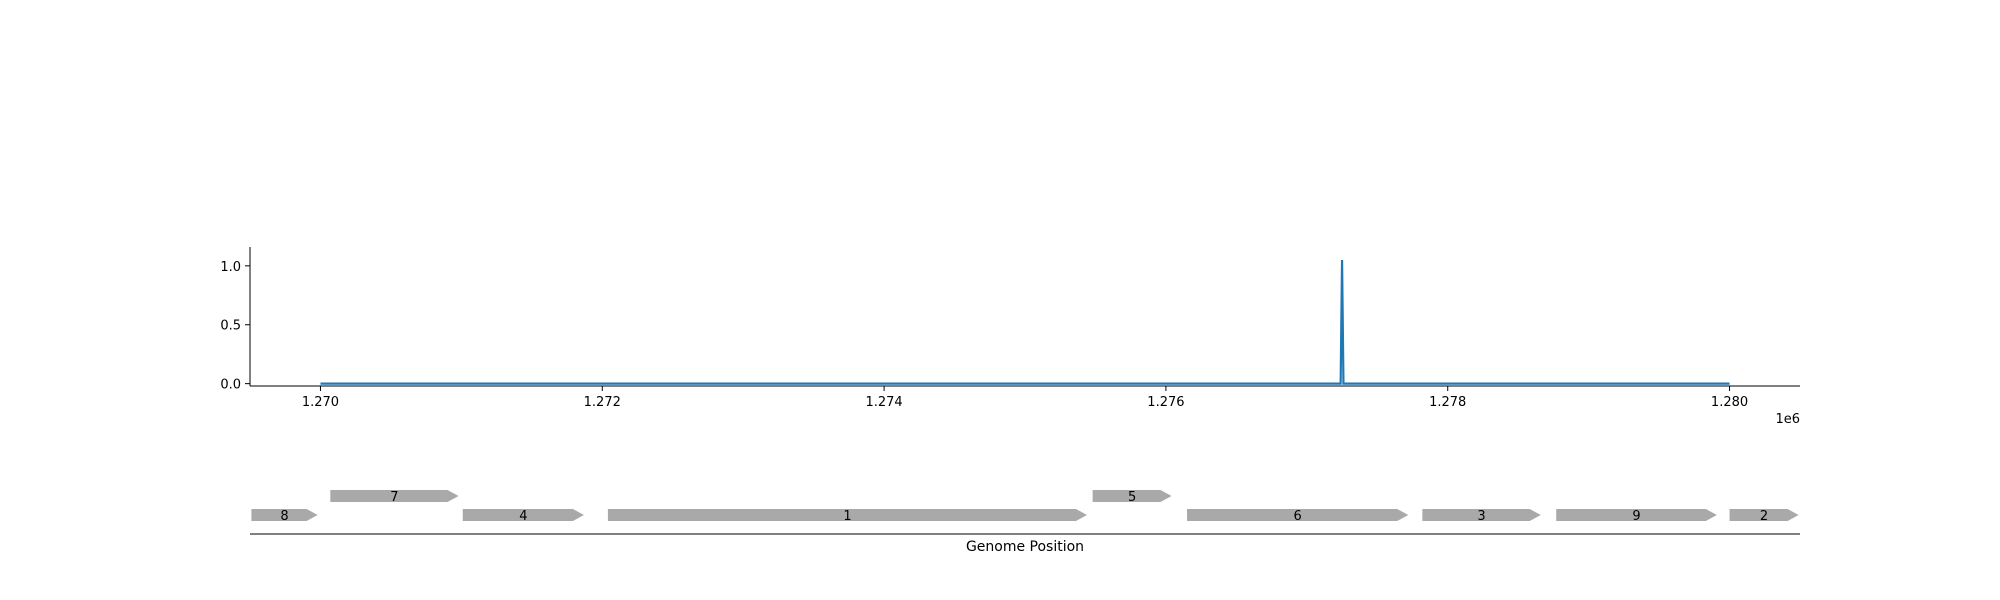 The width and height of the screenshot is (2000, 600). I want to click on gene-label: 3, so click(1481, 516).